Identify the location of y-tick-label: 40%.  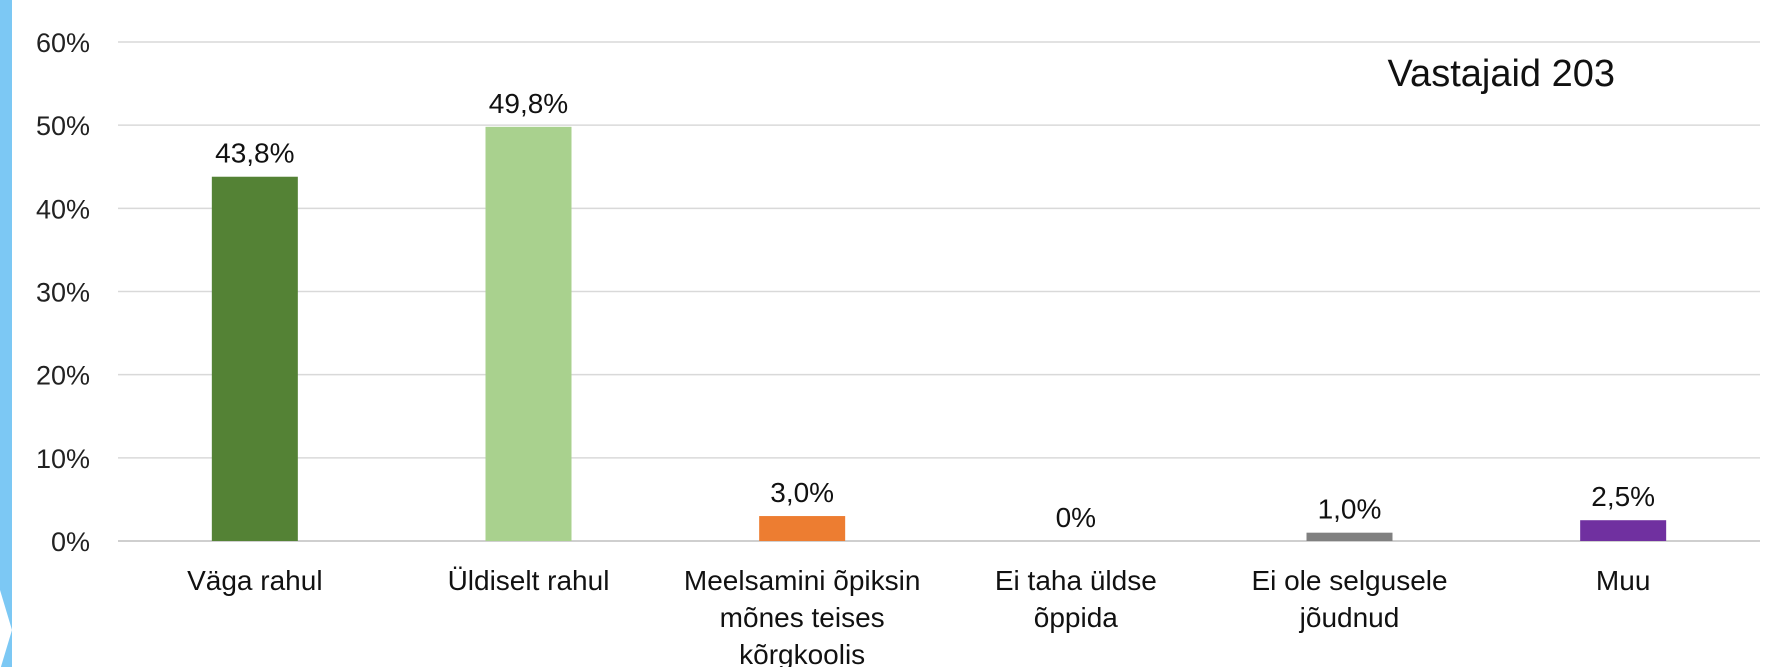
(63, 209).